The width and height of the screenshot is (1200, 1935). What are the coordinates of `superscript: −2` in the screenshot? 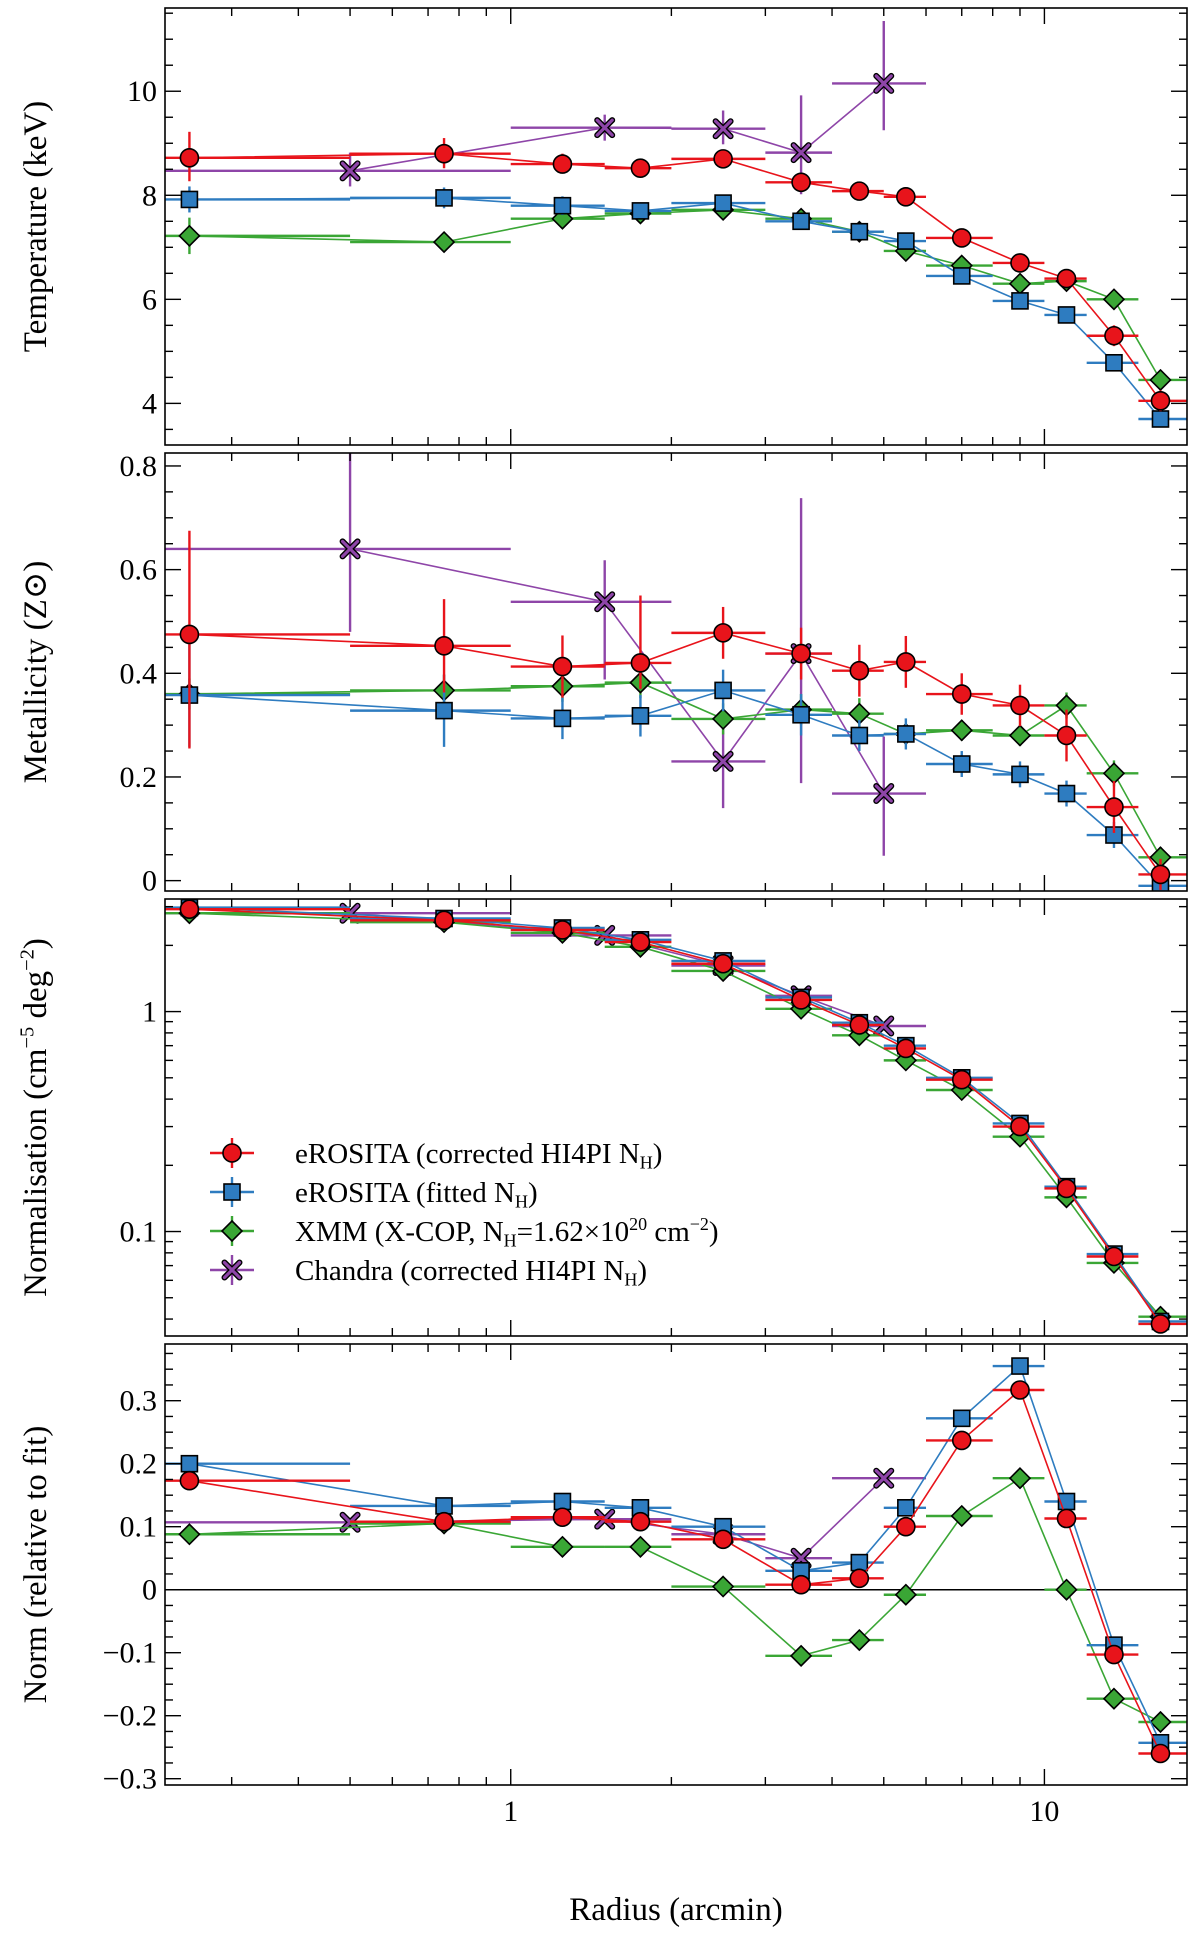 It's located at (28, 960).